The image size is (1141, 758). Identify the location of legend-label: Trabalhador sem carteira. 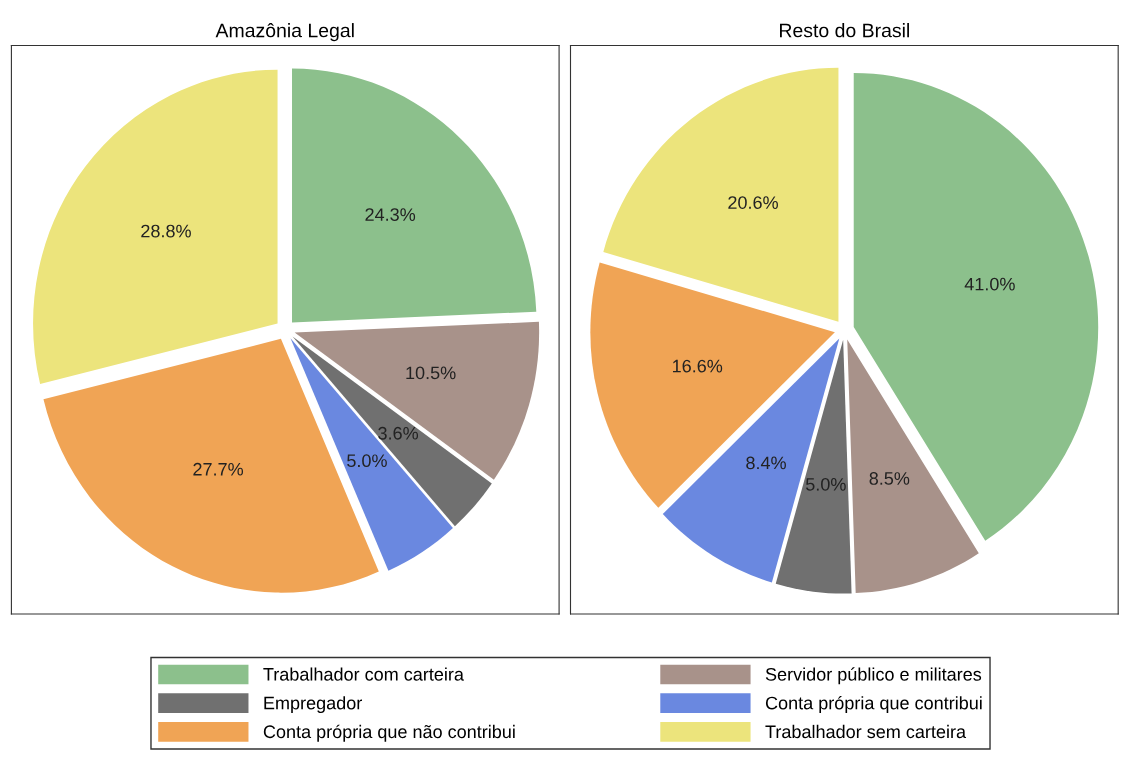
(866, 731).